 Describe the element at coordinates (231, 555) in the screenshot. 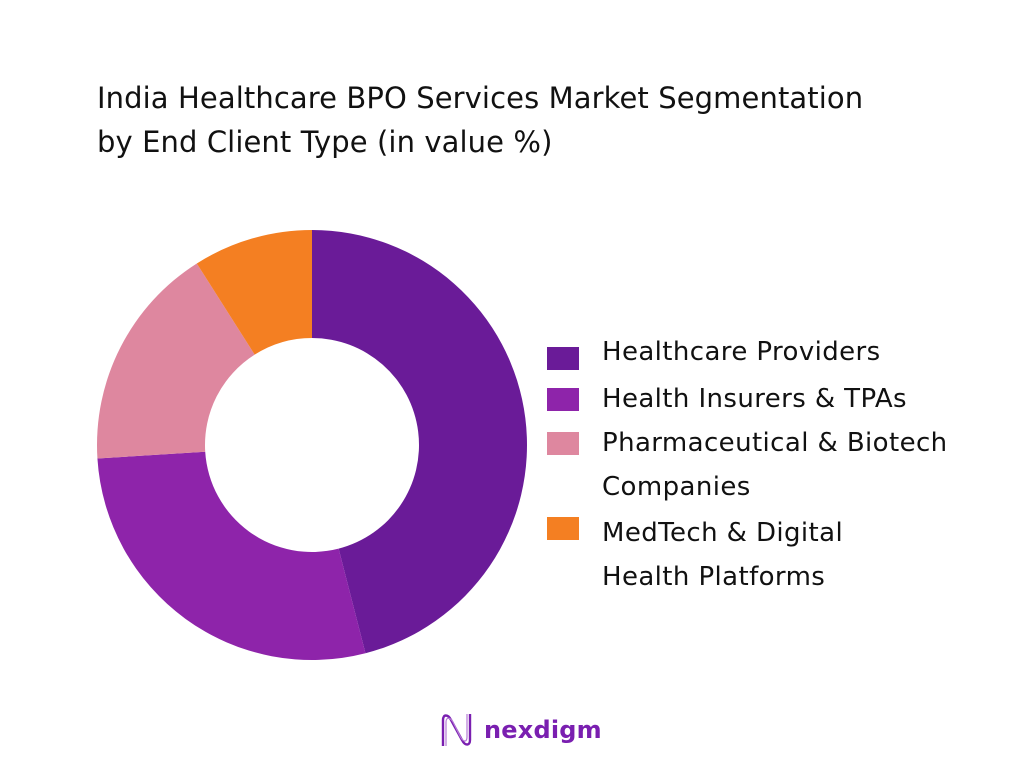

I see `donut-slice-health-insurers-tpas` at that location.